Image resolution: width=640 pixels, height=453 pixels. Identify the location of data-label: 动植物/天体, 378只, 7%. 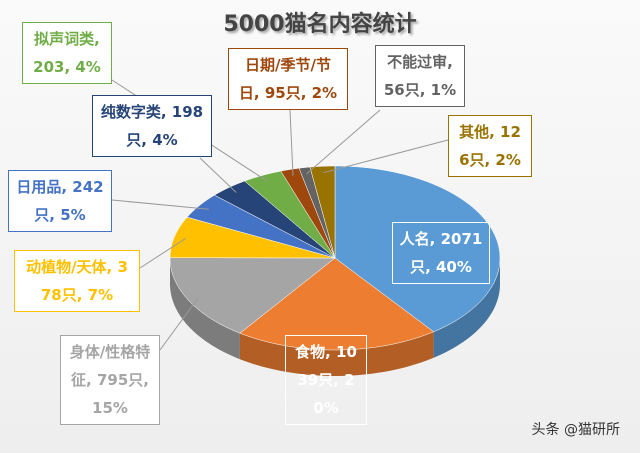
(77, 281).